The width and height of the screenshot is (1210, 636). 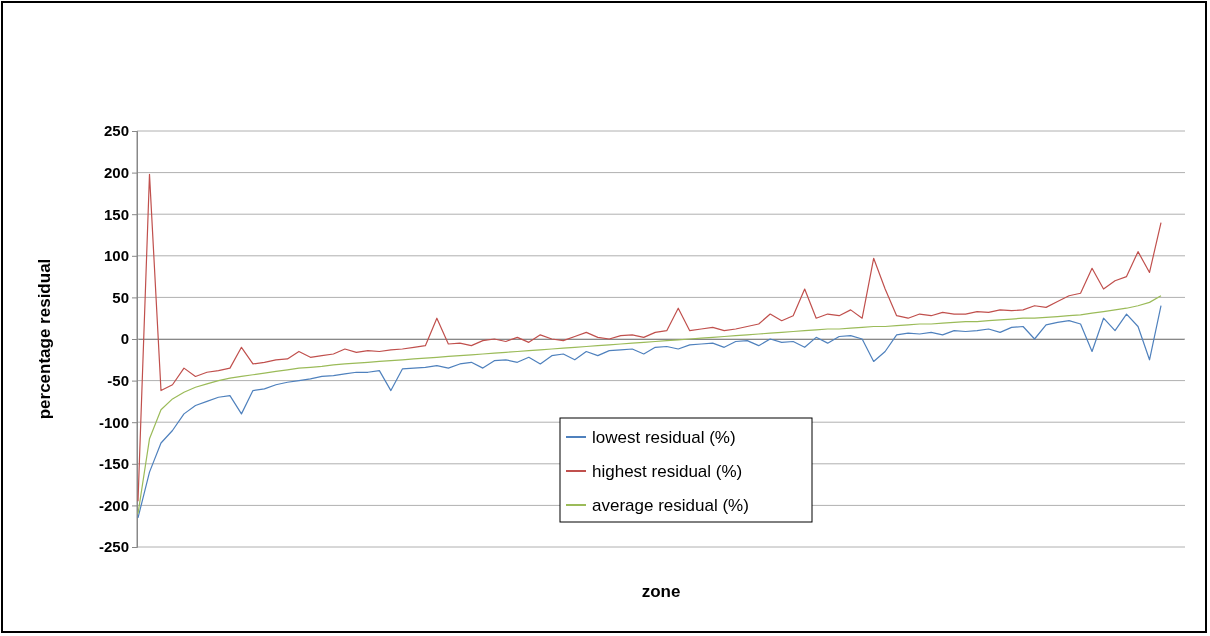 What do you see at coordinates (44, 339) in the screenshot?
I see `y-axis-title: percentage residual` at bounding box center [44, 339].